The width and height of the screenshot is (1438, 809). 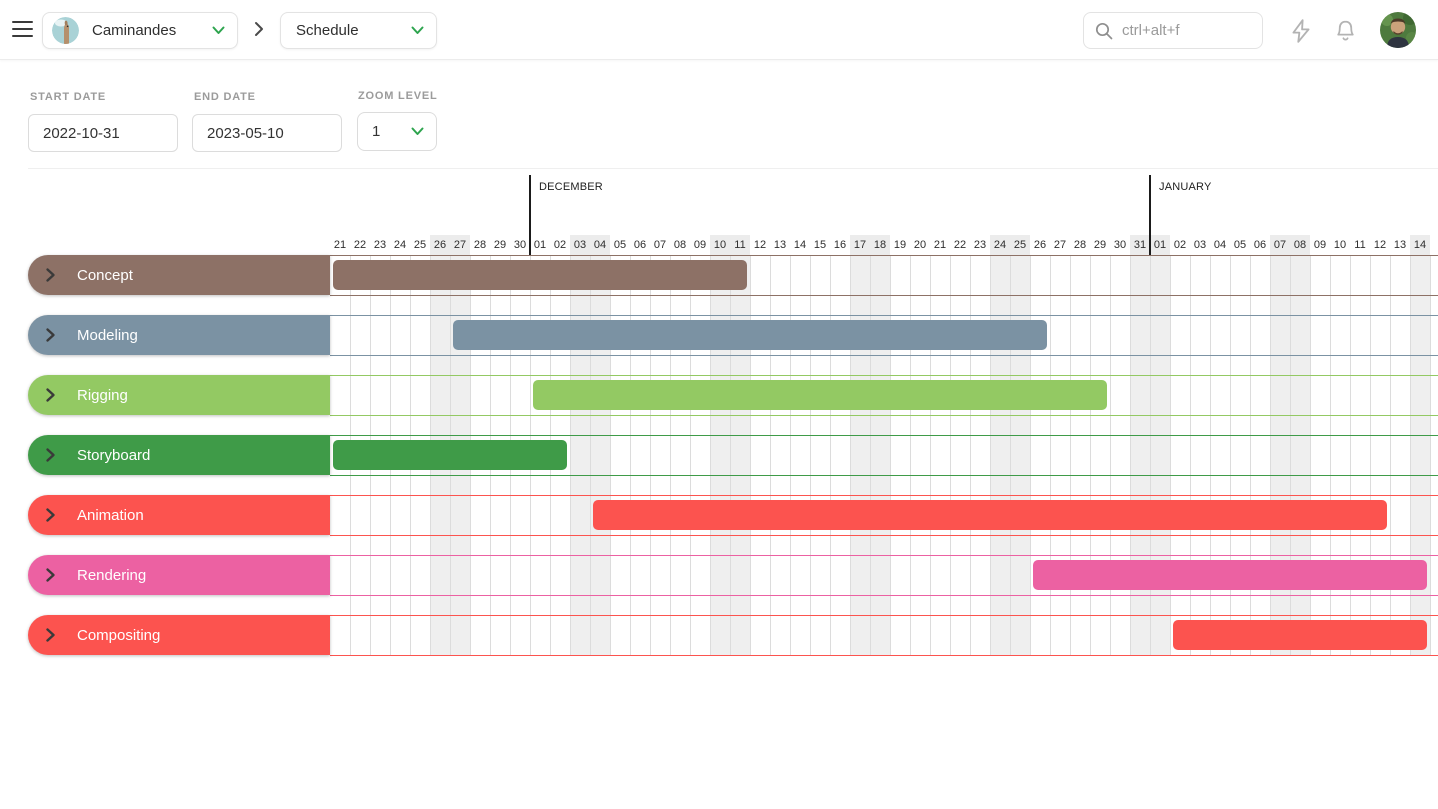 What do you see at coordinates (179, 635) in the screenshot?
I see `gantt-row-pill-compositing: Compositing` at bounding box center [179, 635].